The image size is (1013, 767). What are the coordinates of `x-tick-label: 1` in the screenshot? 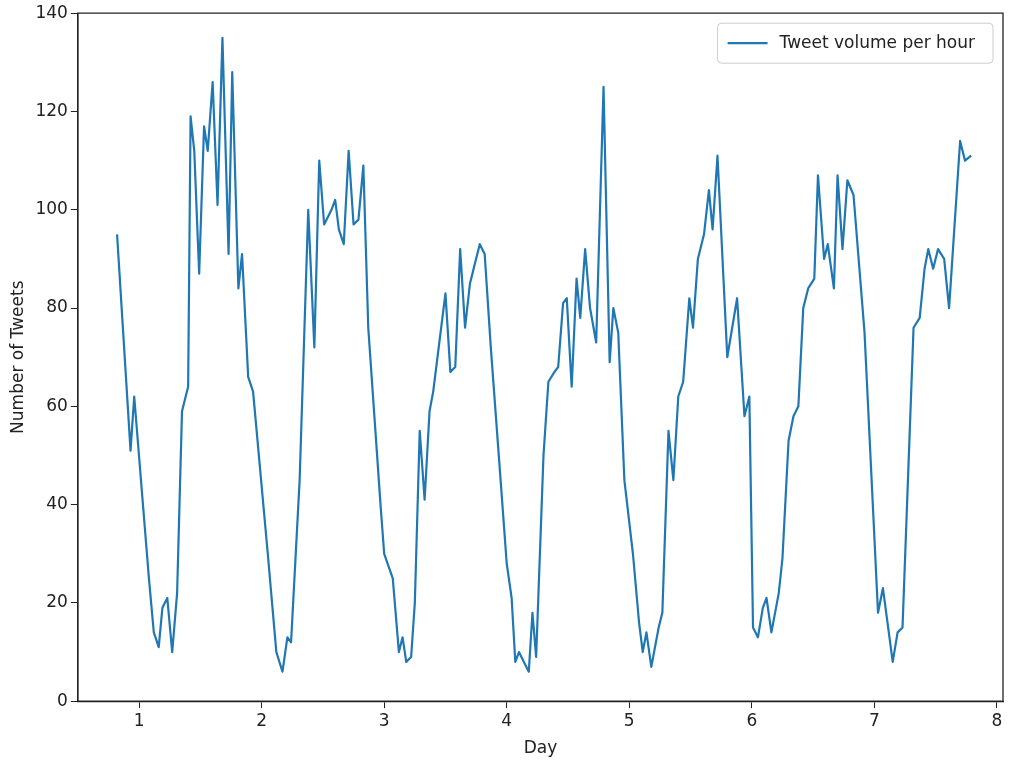 It's located at (139, 719).